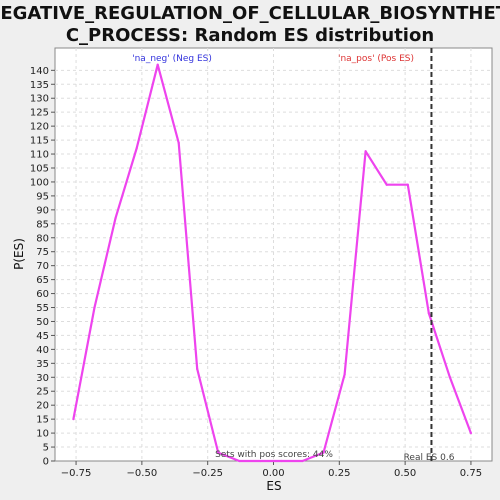 The height and width of the screenshot is (500, 500). Describe the element at coordinates (42, 210) in the screenshot. I see `y-tick-label: 90` at that location.